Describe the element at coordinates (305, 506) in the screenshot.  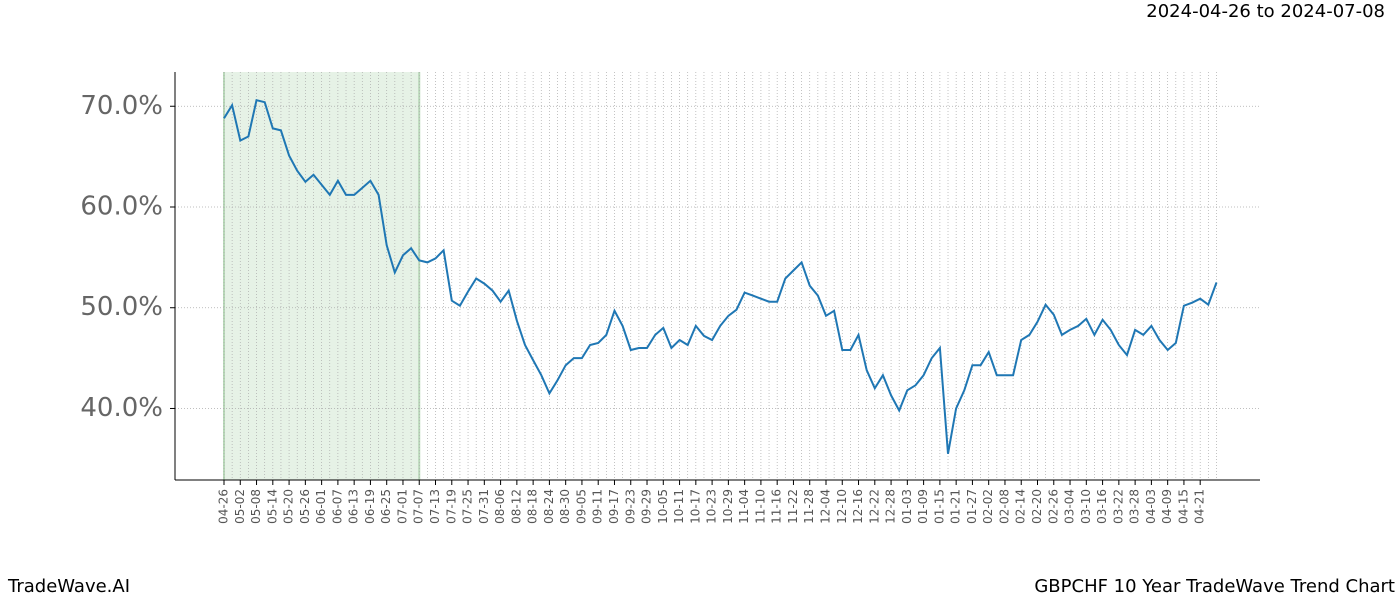
I see `x-tick-label: 05-26` at that location.